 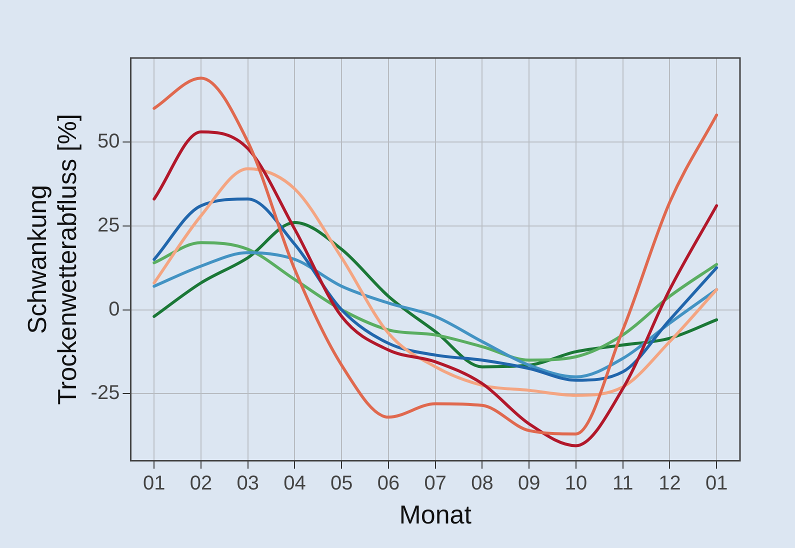 I want to click on x-tick-label: 11, so click(x=623, y=483).